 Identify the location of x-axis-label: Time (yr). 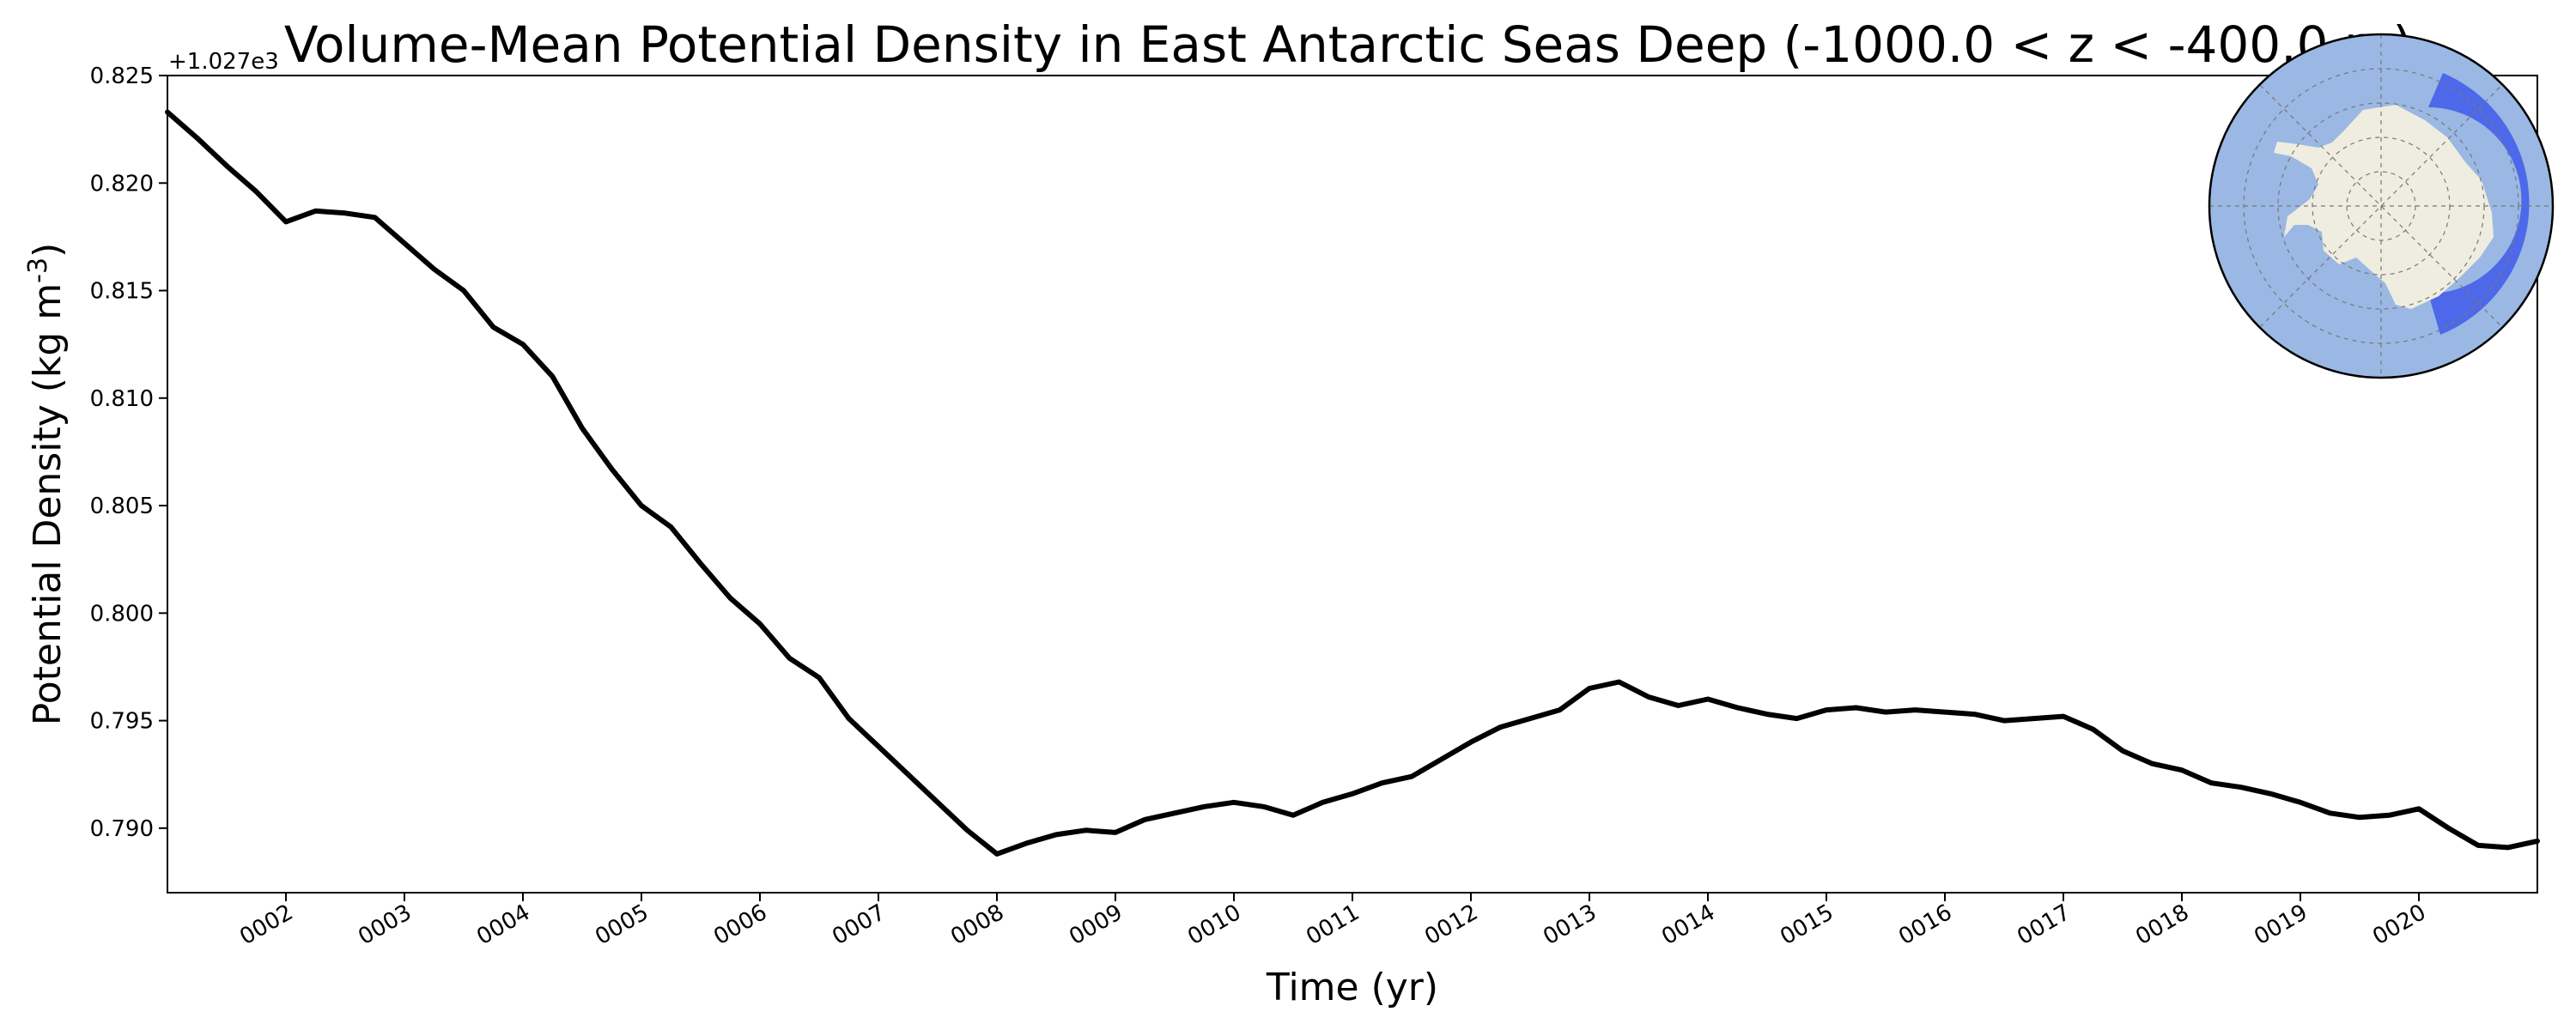
(1352, 987).